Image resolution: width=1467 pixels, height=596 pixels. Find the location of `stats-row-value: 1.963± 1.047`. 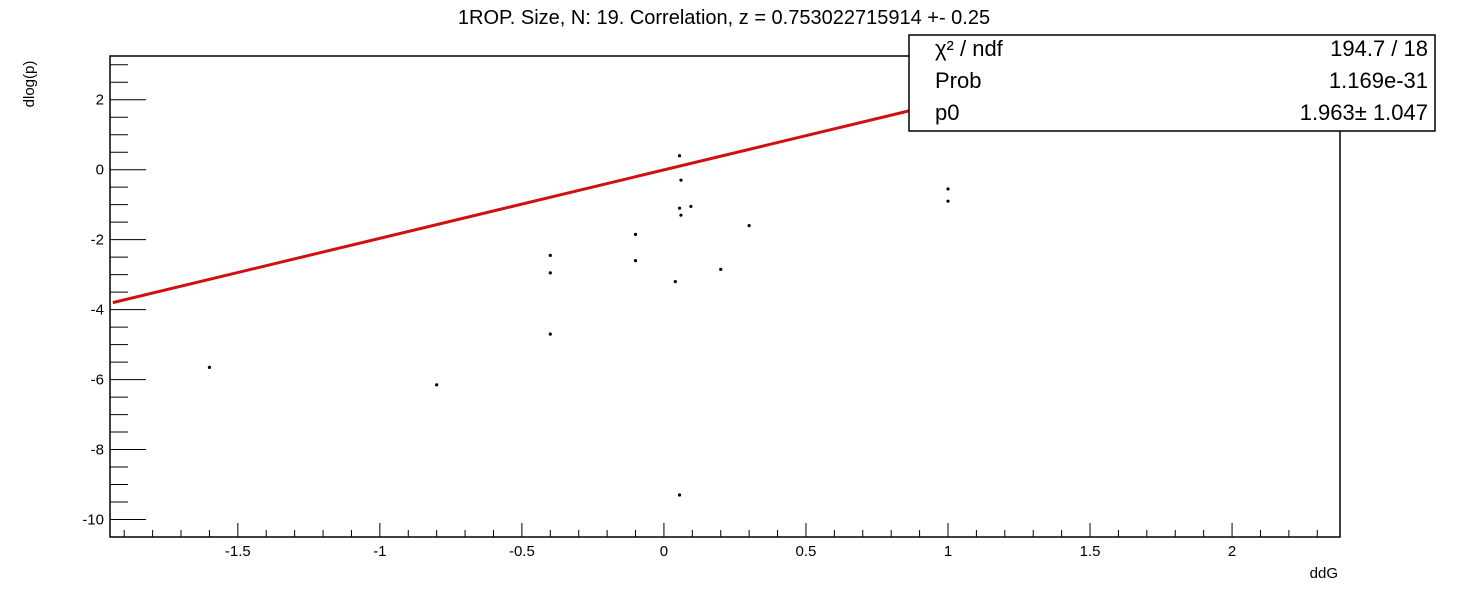

stats-row-value: 1.963± 1.047 is located at coordinates (1364, 112).